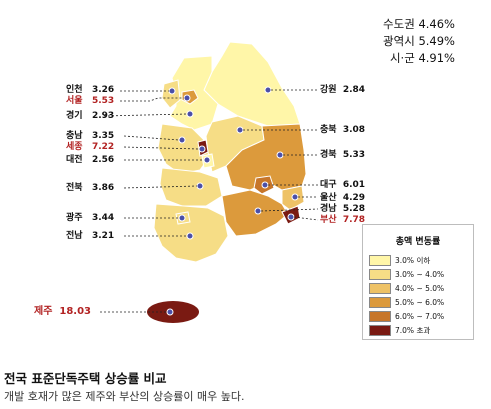 This screenshot has width=491, height=409. What do you see at coordinates (124, 396) in the screenshot?
I see `caption-subtitle: 개발 호재가 많은 제주와 부산의 상승률이 매우 높다.` at bounding box center [124, 396].